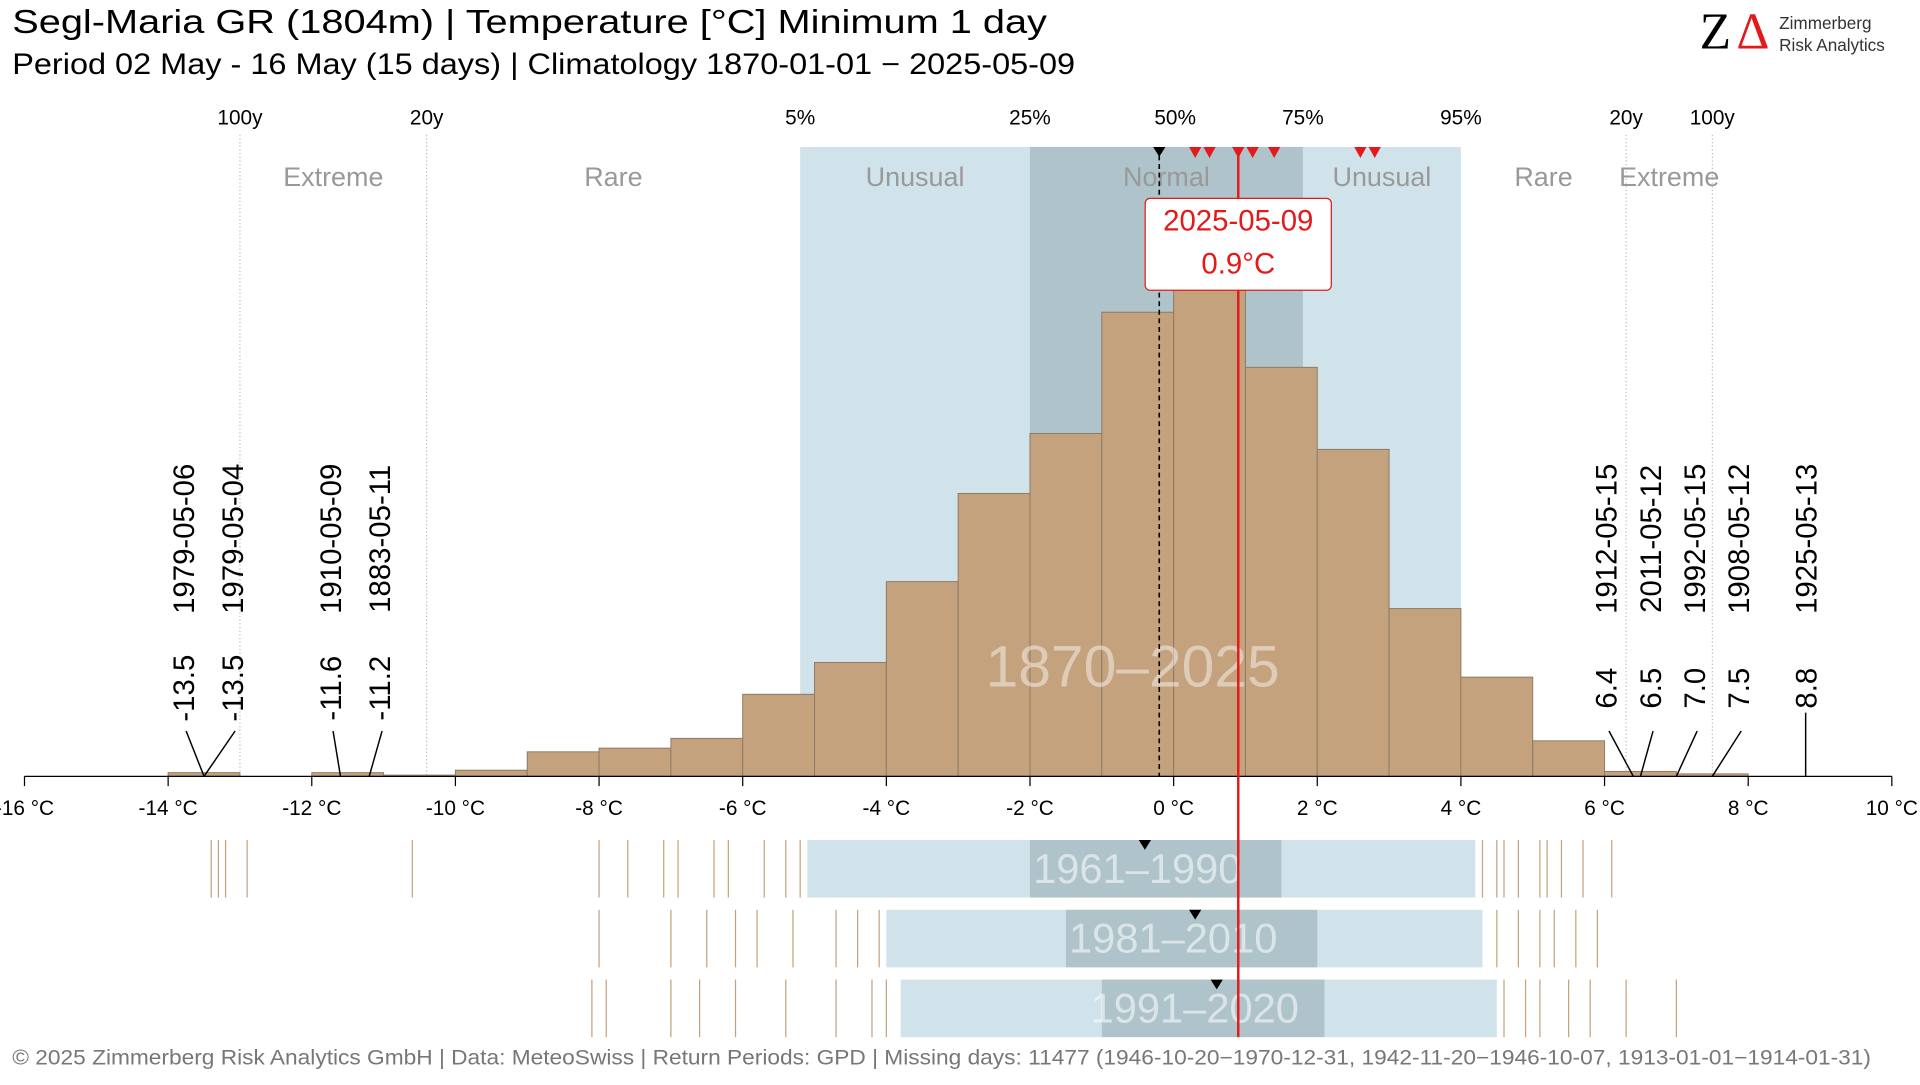  Describe the element at coordinates (1461, 117) in the screenshot. I see `marker-label: 95%` at that location.